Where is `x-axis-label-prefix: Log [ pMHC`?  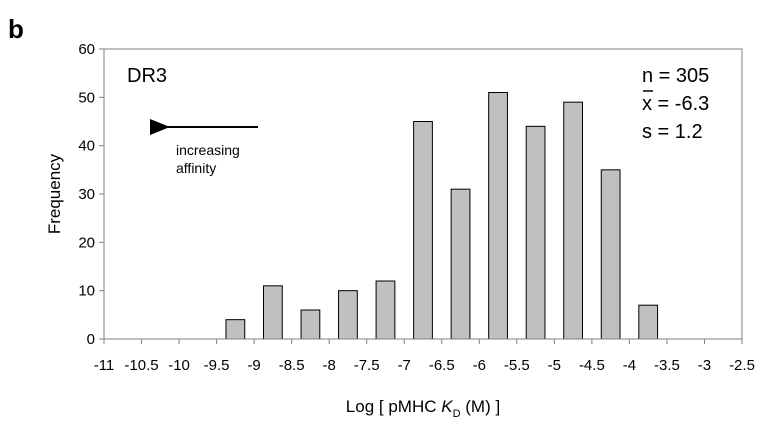
x-axis-label-prefix: Log [ pMHC is located at coordinates (393, 406).